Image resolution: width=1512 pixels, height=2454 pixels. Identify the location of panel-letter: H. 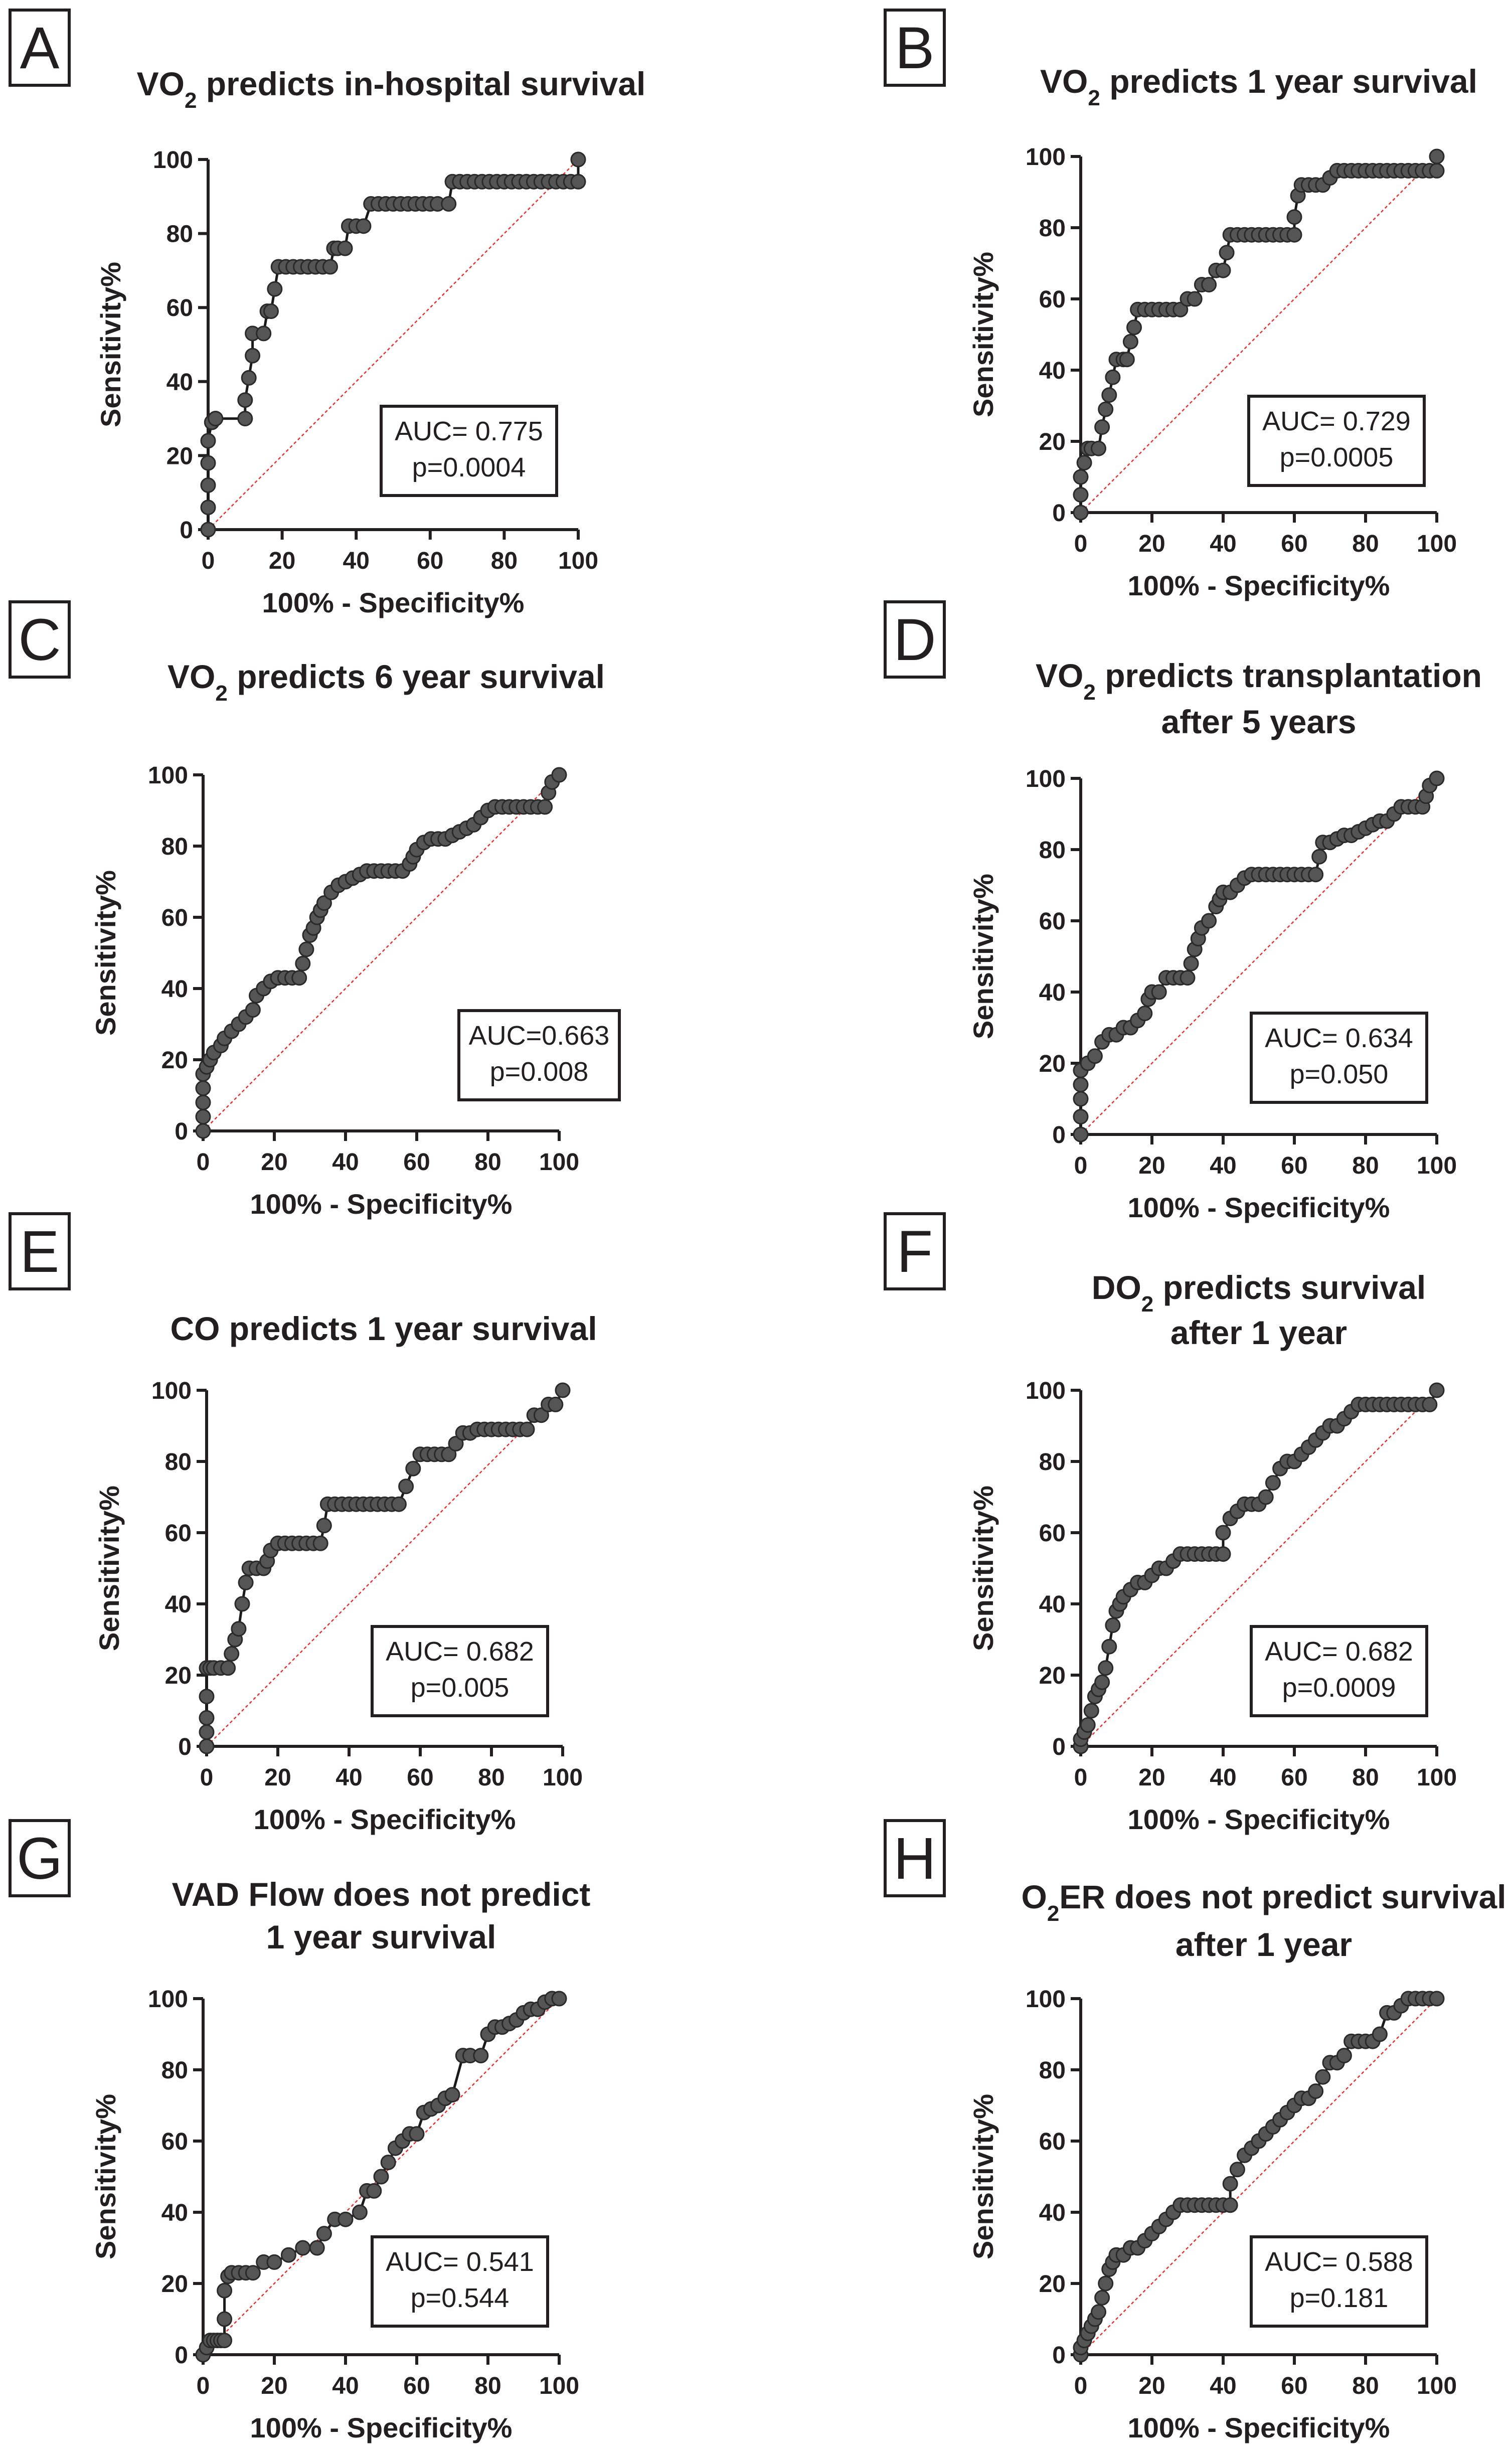
(914, 1859).